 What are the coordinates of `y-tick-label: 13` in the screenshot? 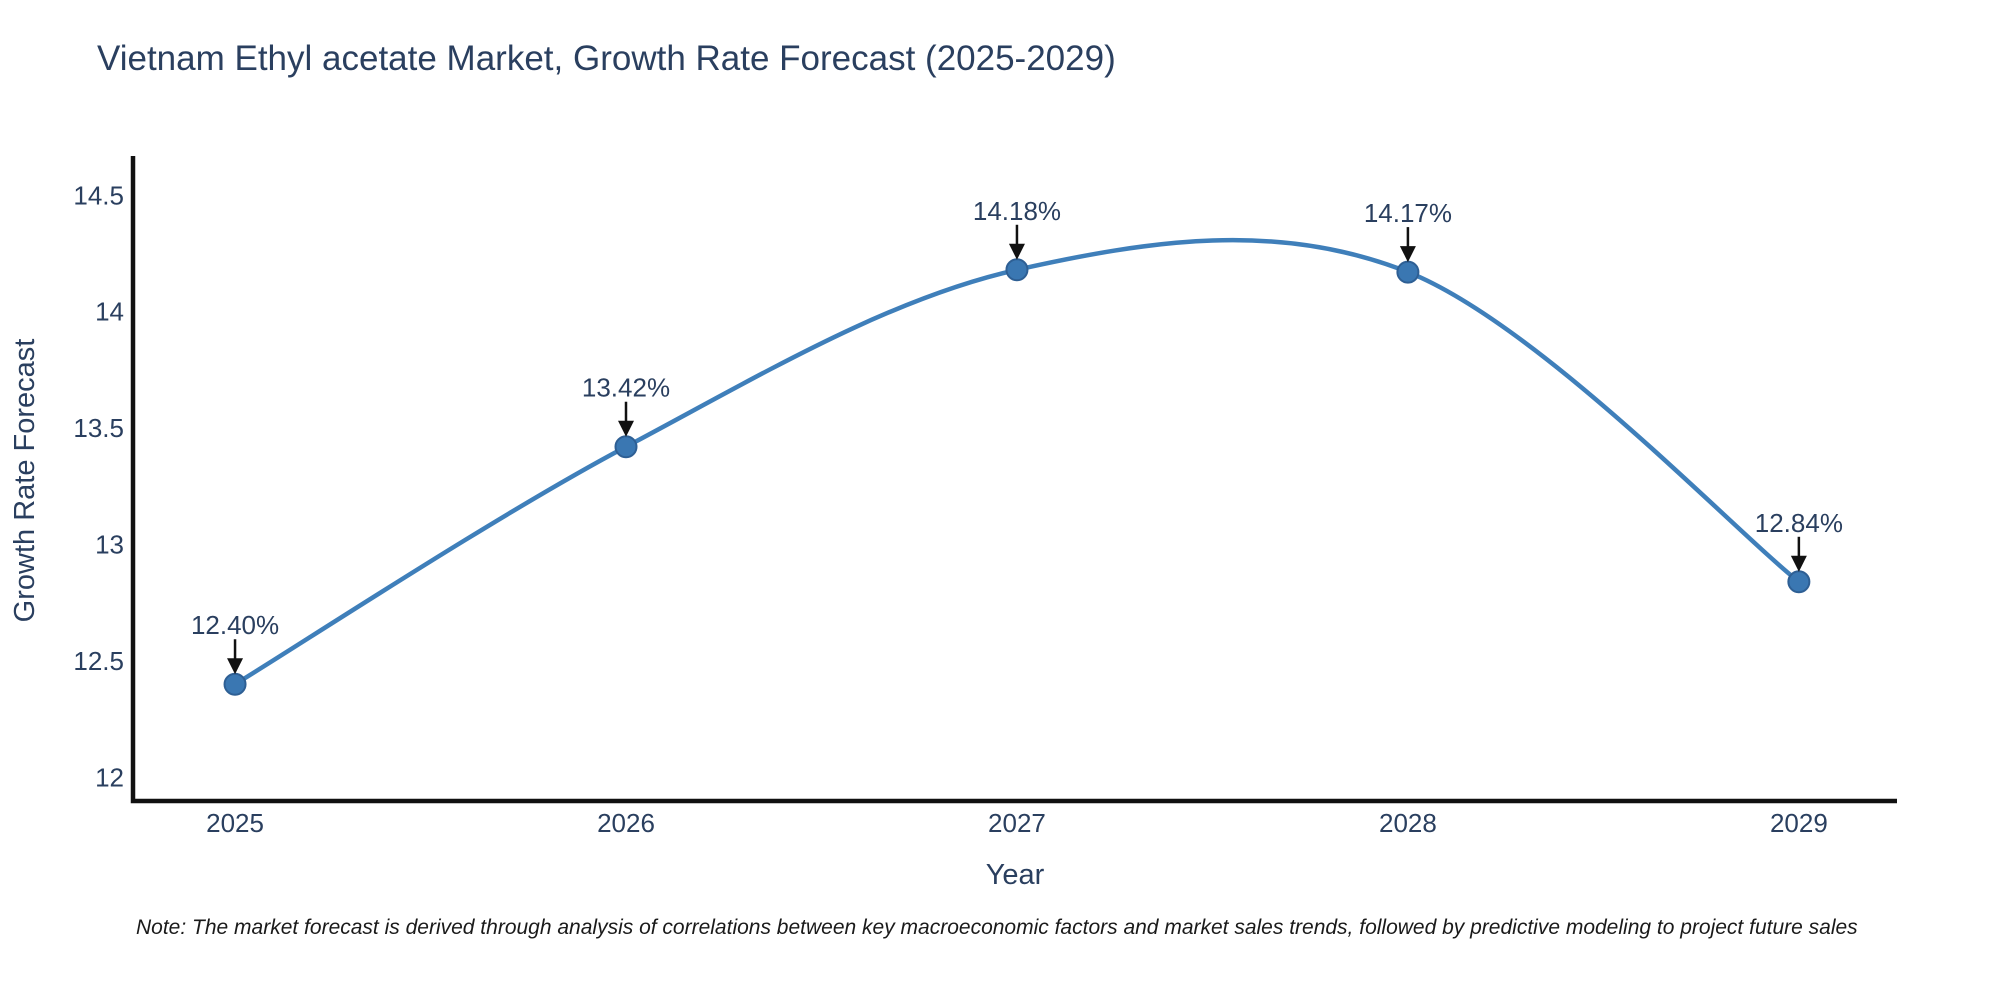 It's located at (109, 545).